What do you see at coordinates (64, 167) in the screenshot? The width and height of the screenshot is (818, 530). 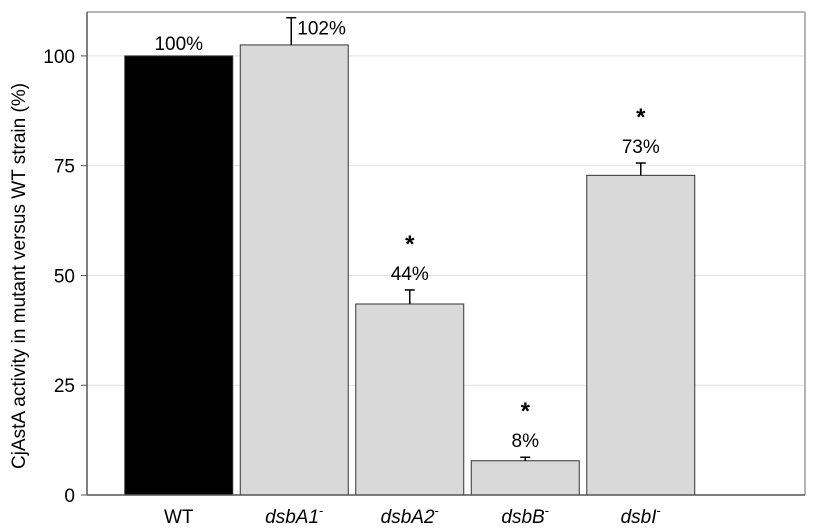 I see `y-tick-label: 75` at bounding box center [64, 167].